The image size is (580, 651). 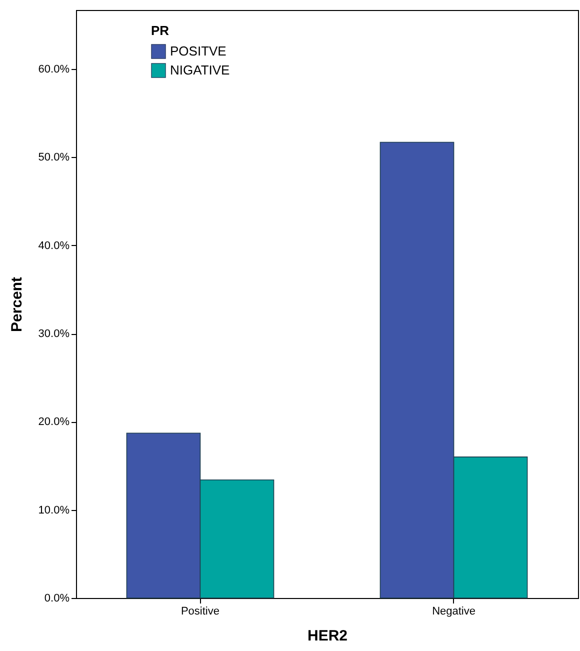 What do you see at coordinates (54, 246) in the screenshot?
I see `y-tick-label: 40.0%` at bounding box center [54, 246].